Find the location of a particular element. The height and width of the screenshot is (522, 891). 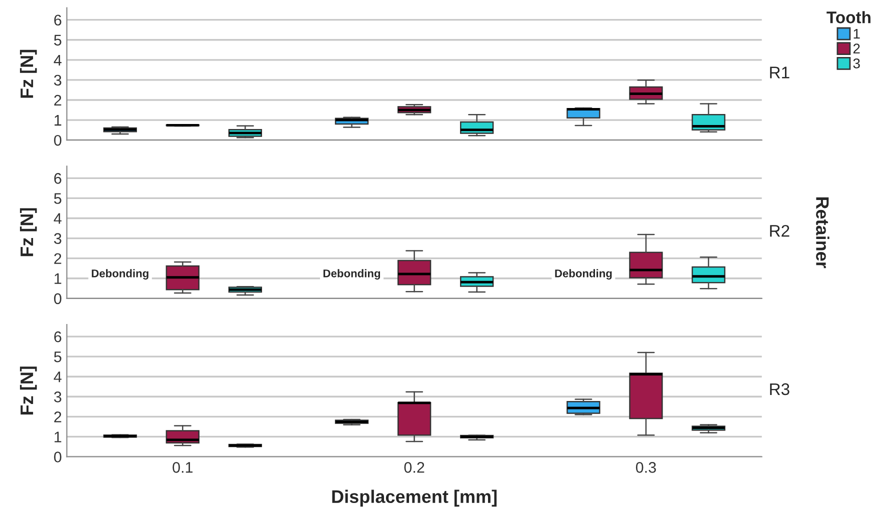

legend-title: Tooth is located at coordinates (848, 17).